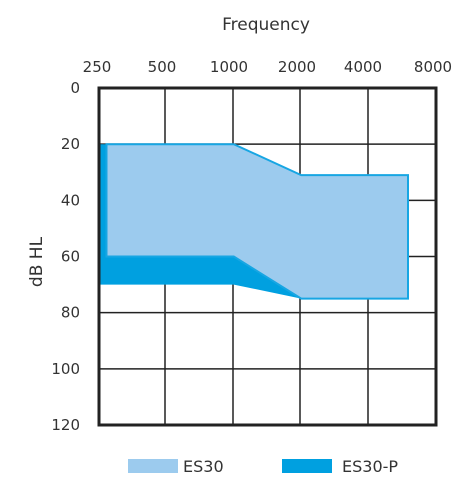  I want to click on legend-label: ES30-P, so click(370, 466).